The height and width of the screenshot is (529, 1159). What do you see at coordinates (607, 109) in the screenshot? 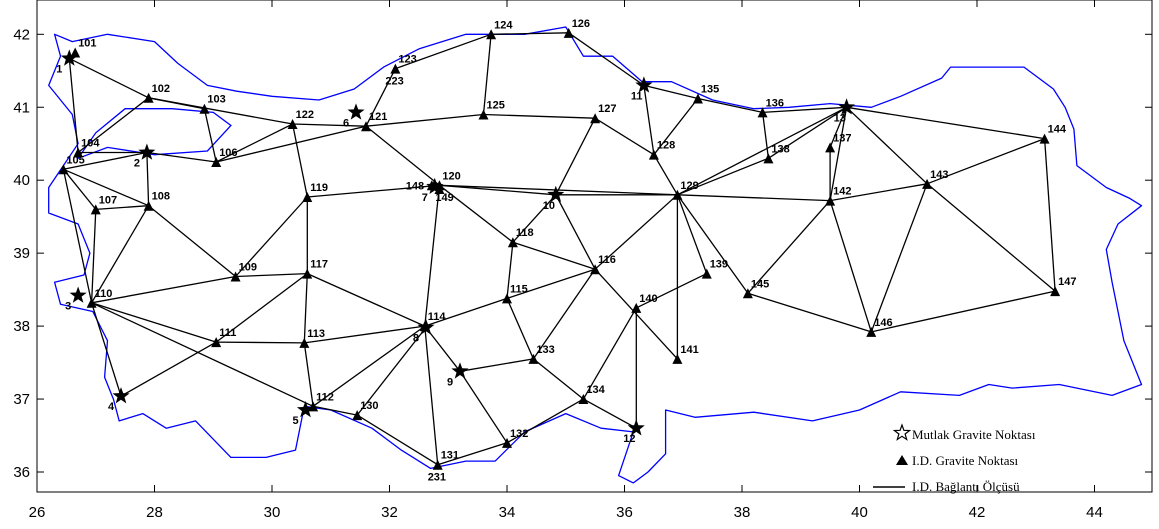
I see `point-label: 127` at bounding box center [607, 109].